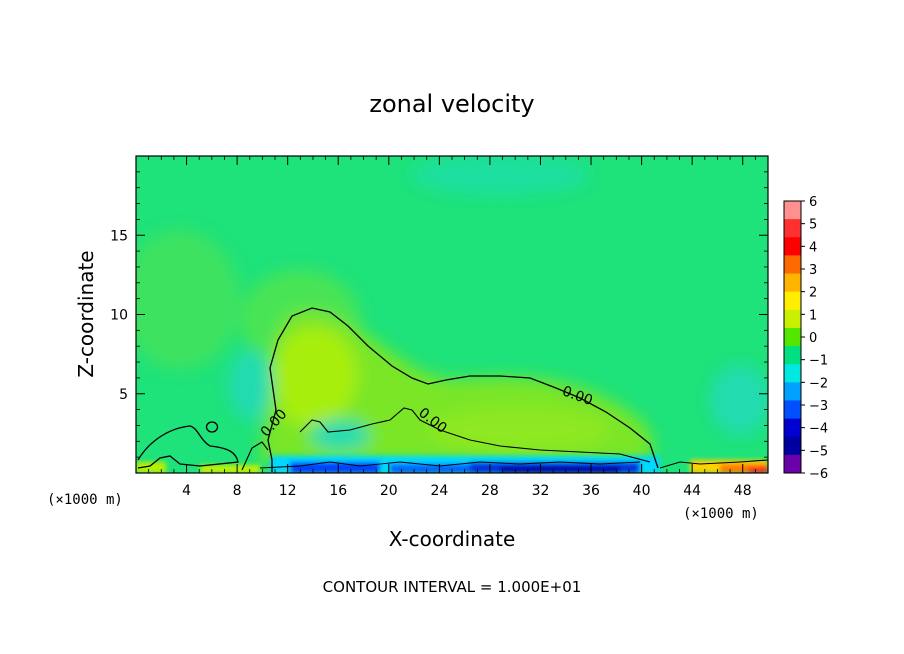 Image resolution: width=904 pixels, height=654 pixels. I want to click on colorbar-label: 5, so click(813, 225).